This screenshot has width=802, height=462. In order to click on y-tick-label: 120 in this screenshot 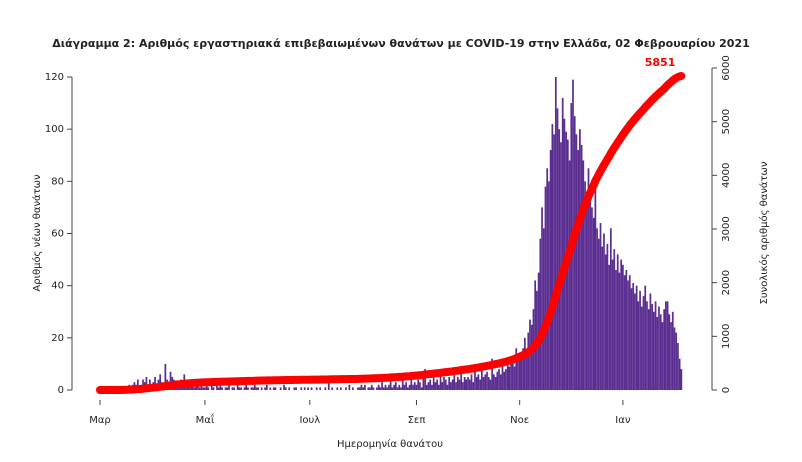, I will do `click(54, 77)`.